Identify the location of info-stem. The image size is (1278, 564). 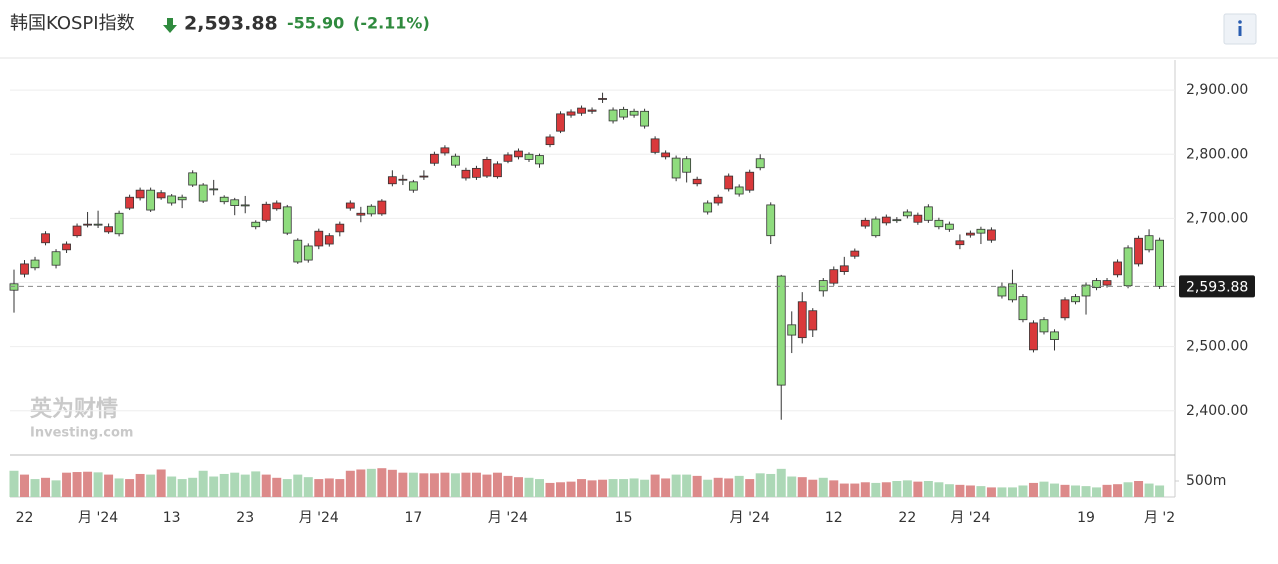
(1240, 31).